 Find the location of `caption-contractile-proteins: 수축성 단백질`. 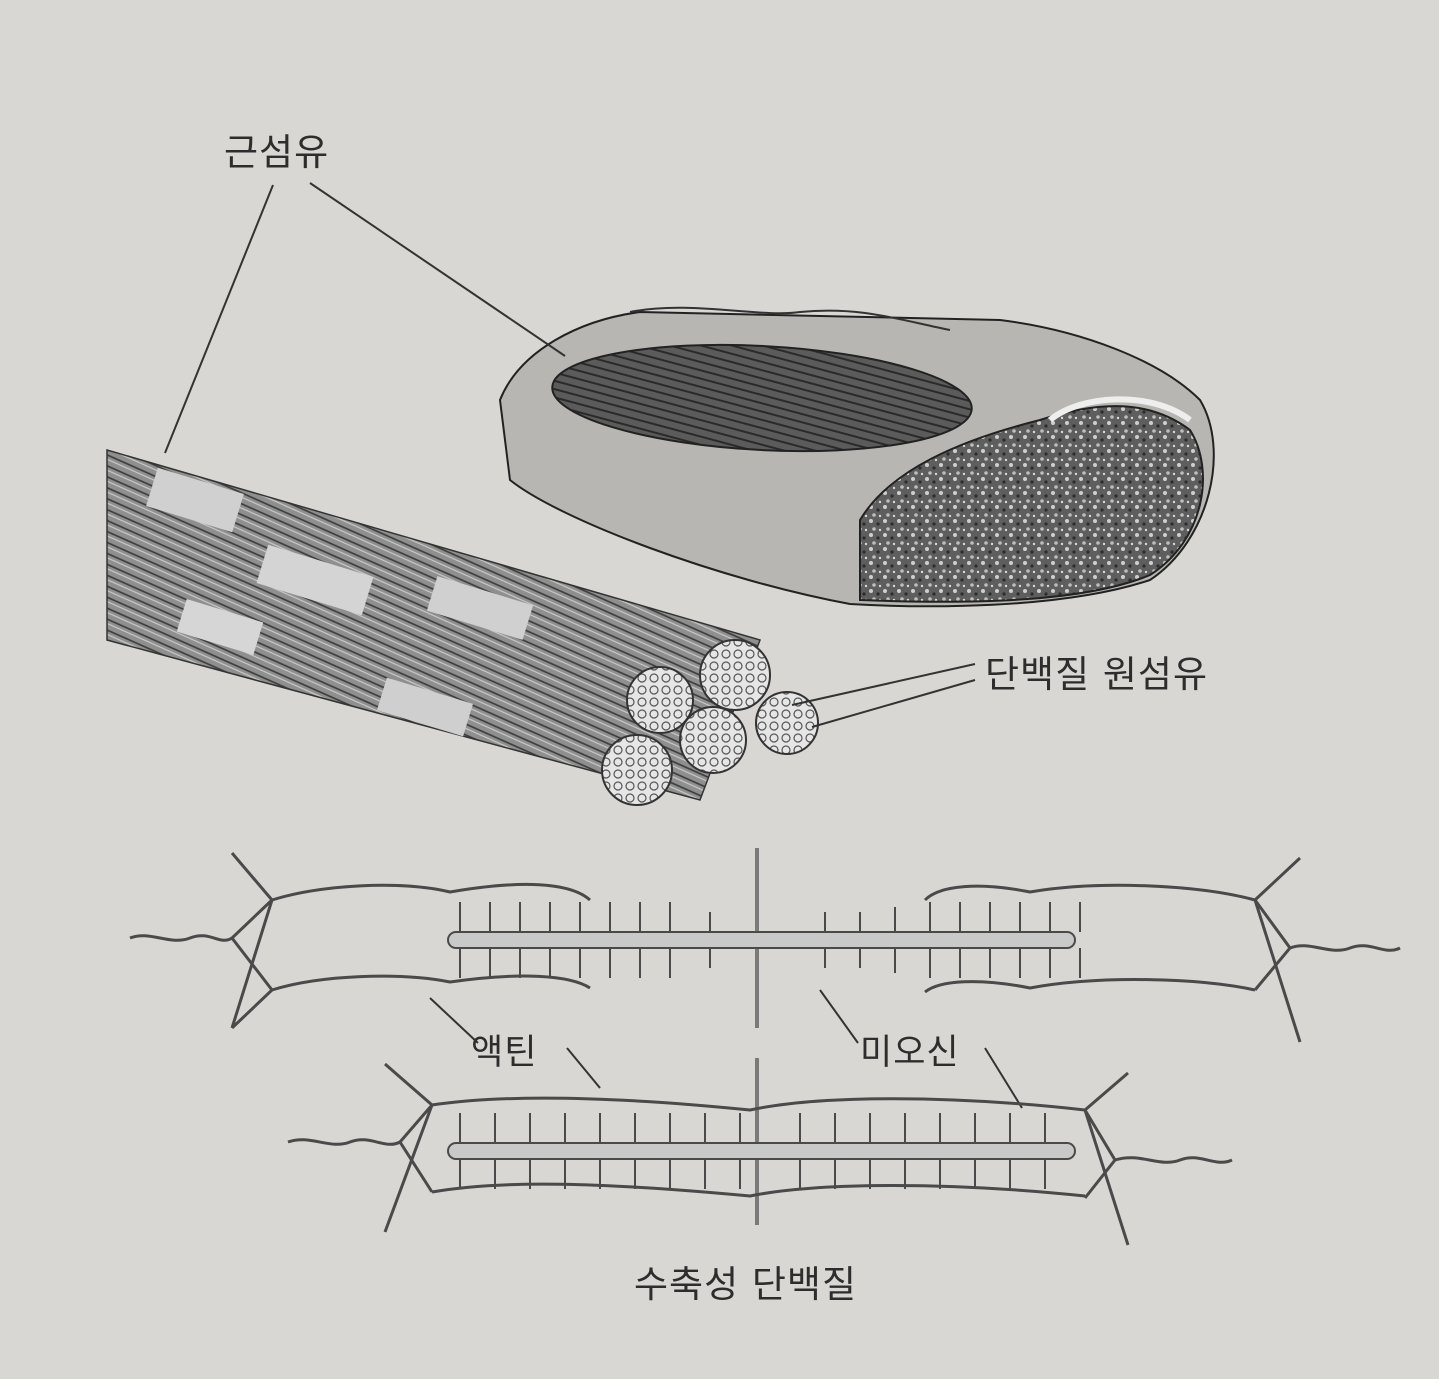

caption-contractile-proteins: 수축성 단백질 is located at coordinates (746, 1284).